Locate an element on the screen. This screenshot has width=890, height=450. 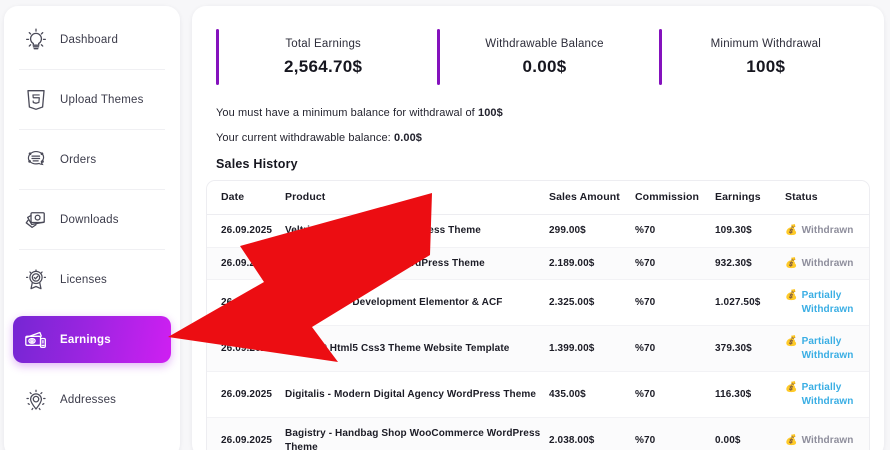
stat-value: 100$ is located at coordinates (766, 66).